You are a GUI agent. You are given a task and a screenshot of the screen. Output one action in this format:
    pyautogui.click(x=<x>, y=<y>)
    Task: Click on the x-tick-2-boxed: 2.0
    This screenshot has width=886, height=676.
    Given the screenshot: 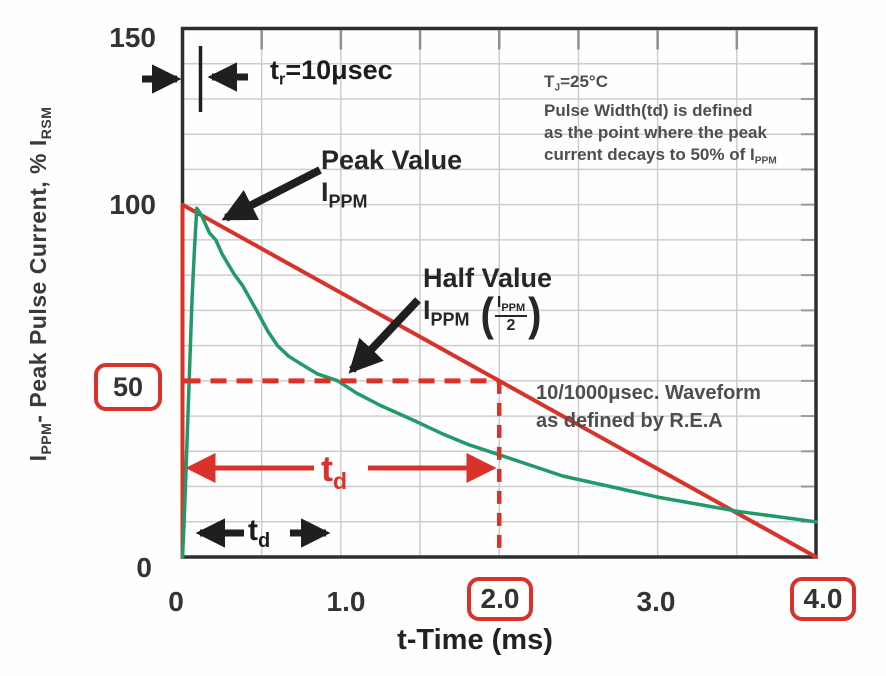 What is the action you would take?
    pyautogui.click(x=500, y=599)
    